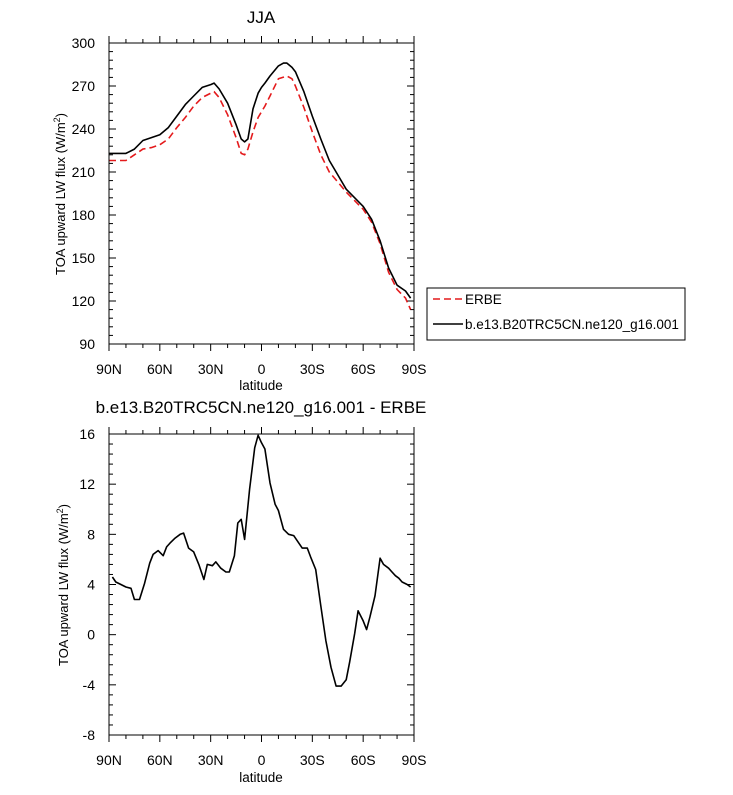 The height and width of the screenshot is (795, 733). What do you see at coordinates (261, 17) in the screenshot?
I see `top-chart-title: JJA` at bounding box center [261, 17].